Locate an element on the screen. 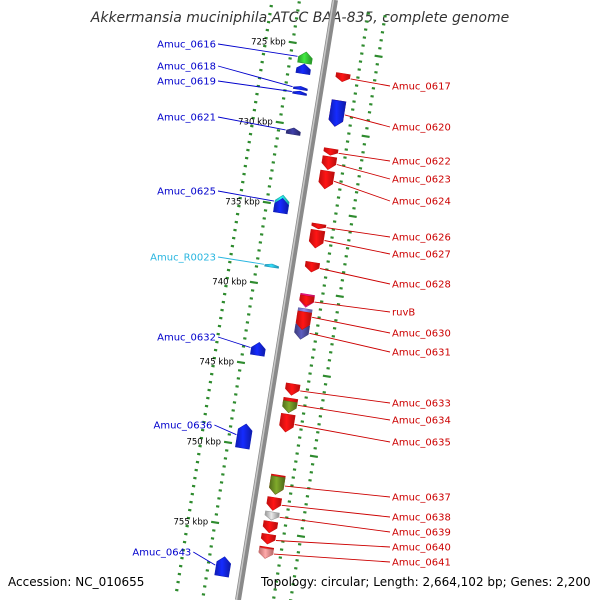  gene-label: Amuc_0620 is located at coordinates (421, 128).